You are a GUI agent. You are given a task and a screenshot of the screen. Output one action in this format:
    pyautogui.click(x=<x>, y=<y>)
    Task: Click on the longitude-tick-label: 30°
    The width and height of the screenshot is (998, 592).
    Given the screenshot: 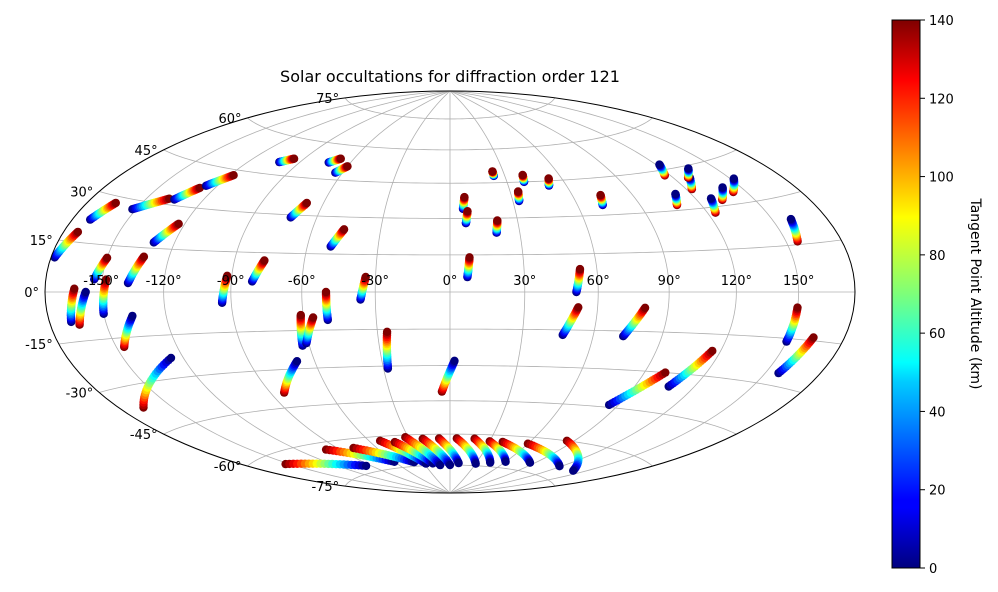 What is the action you would take?
    pyautogui.click(x=524, y=281)
    